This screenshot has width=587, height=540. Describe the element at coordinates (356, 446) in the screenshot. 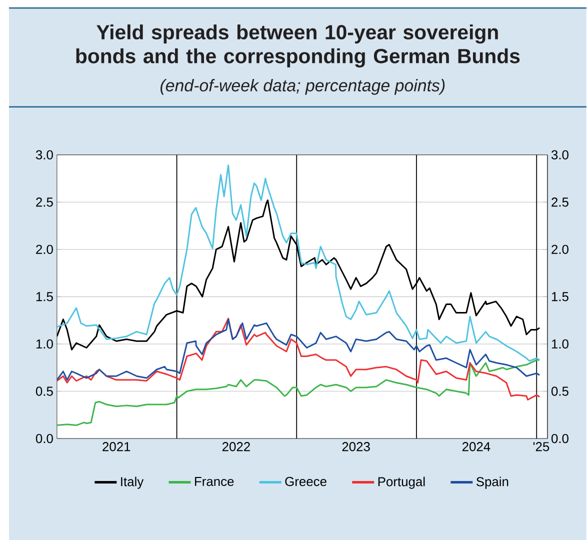

I see `x-tick-label: 2023` at that location.